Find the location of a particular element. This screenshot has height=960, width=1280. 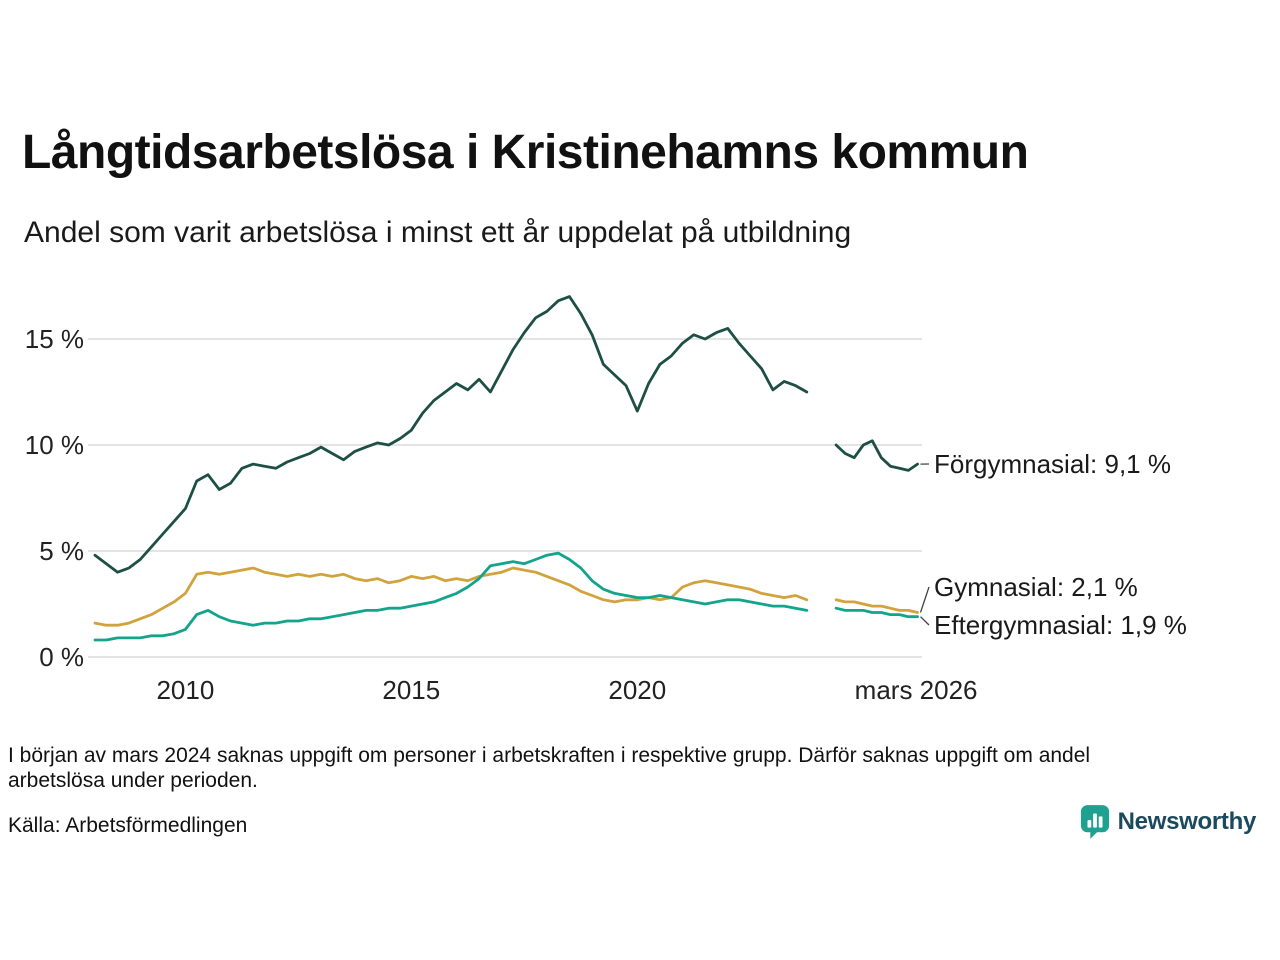

newsworthy-logo-text: Newsworthy is located at coordinates (1187, 821).